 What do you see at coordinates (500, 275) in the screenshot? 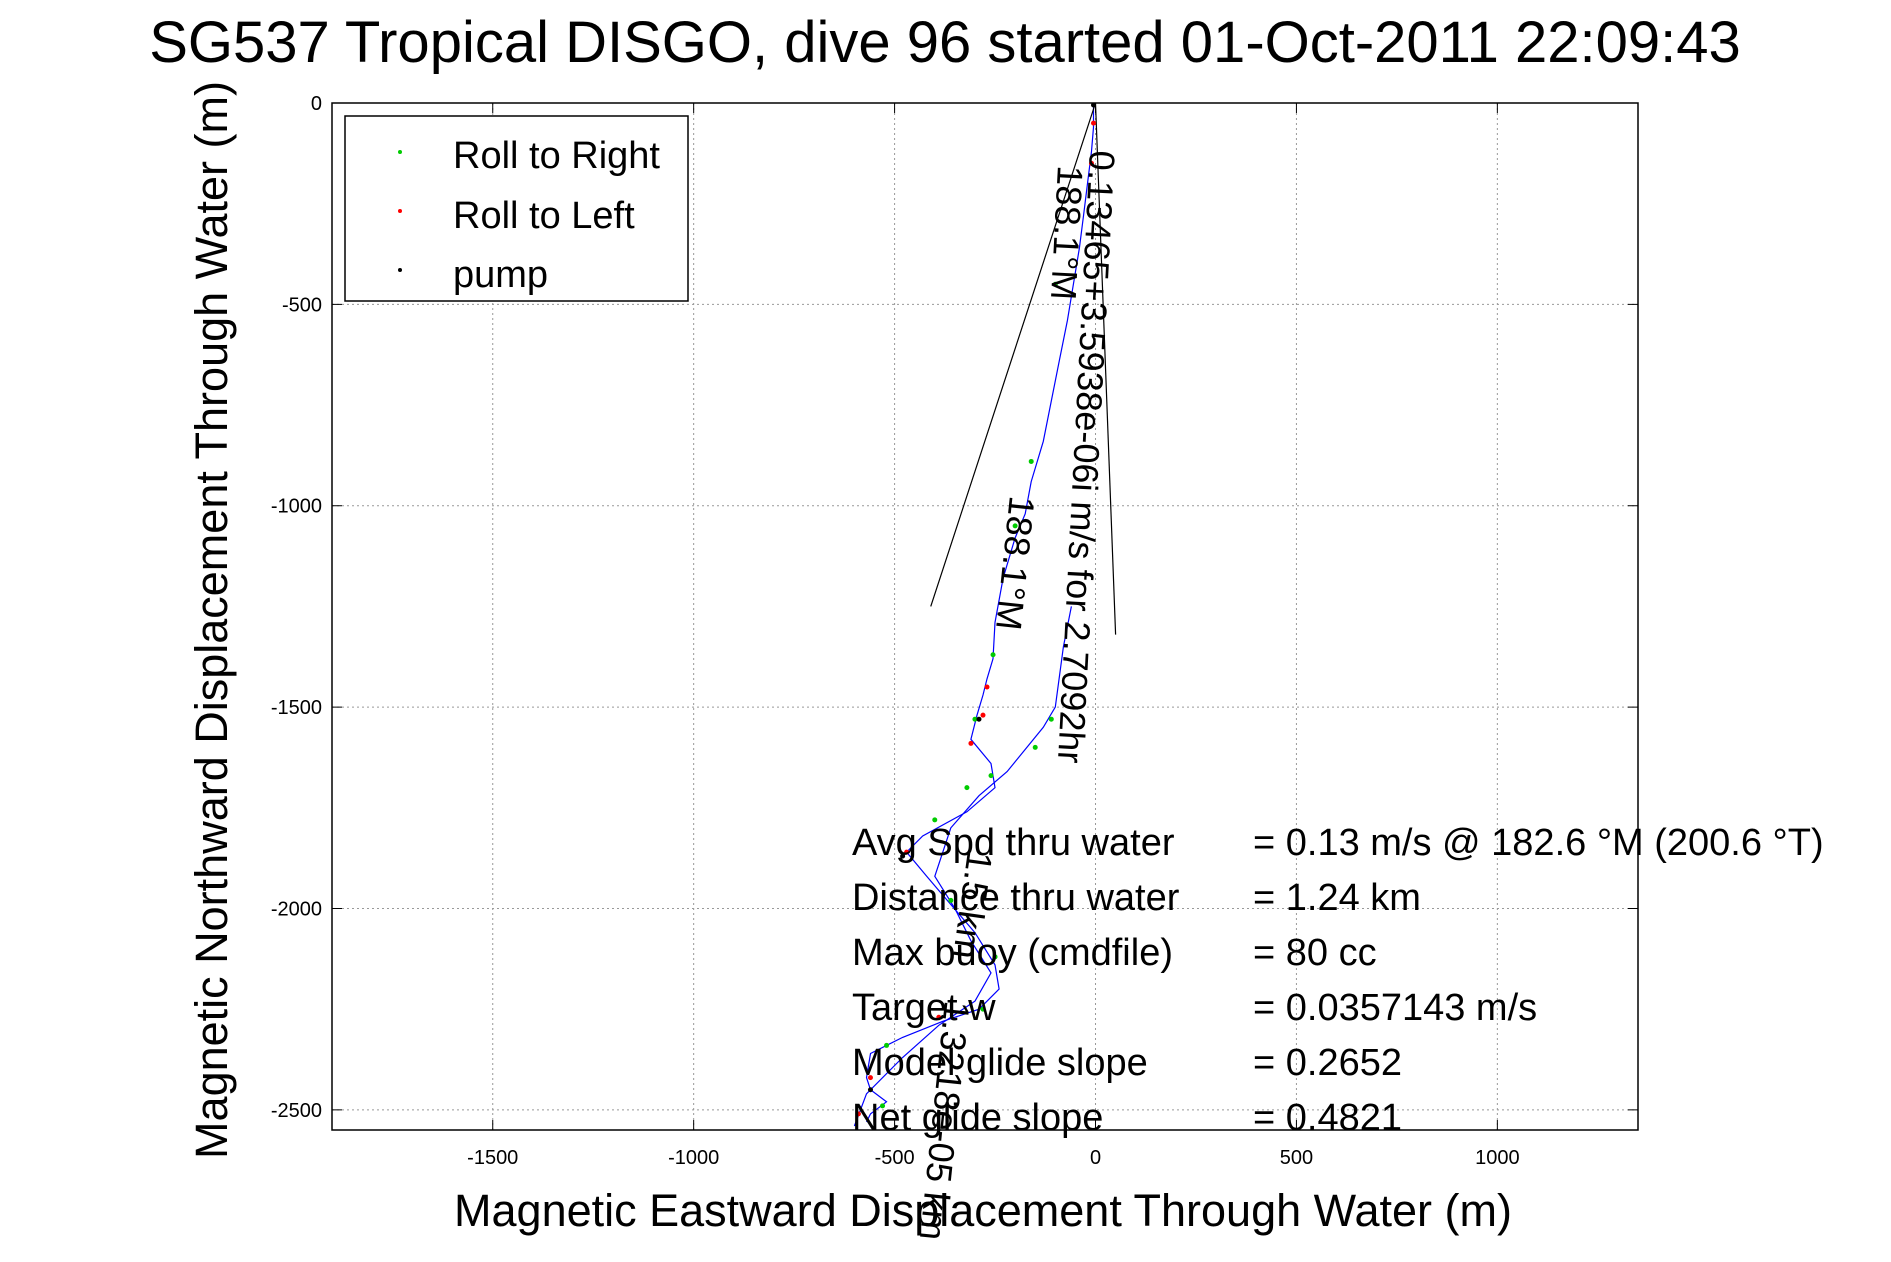
I see `legend-label-pump: pump` at bounding box center [500, 275].